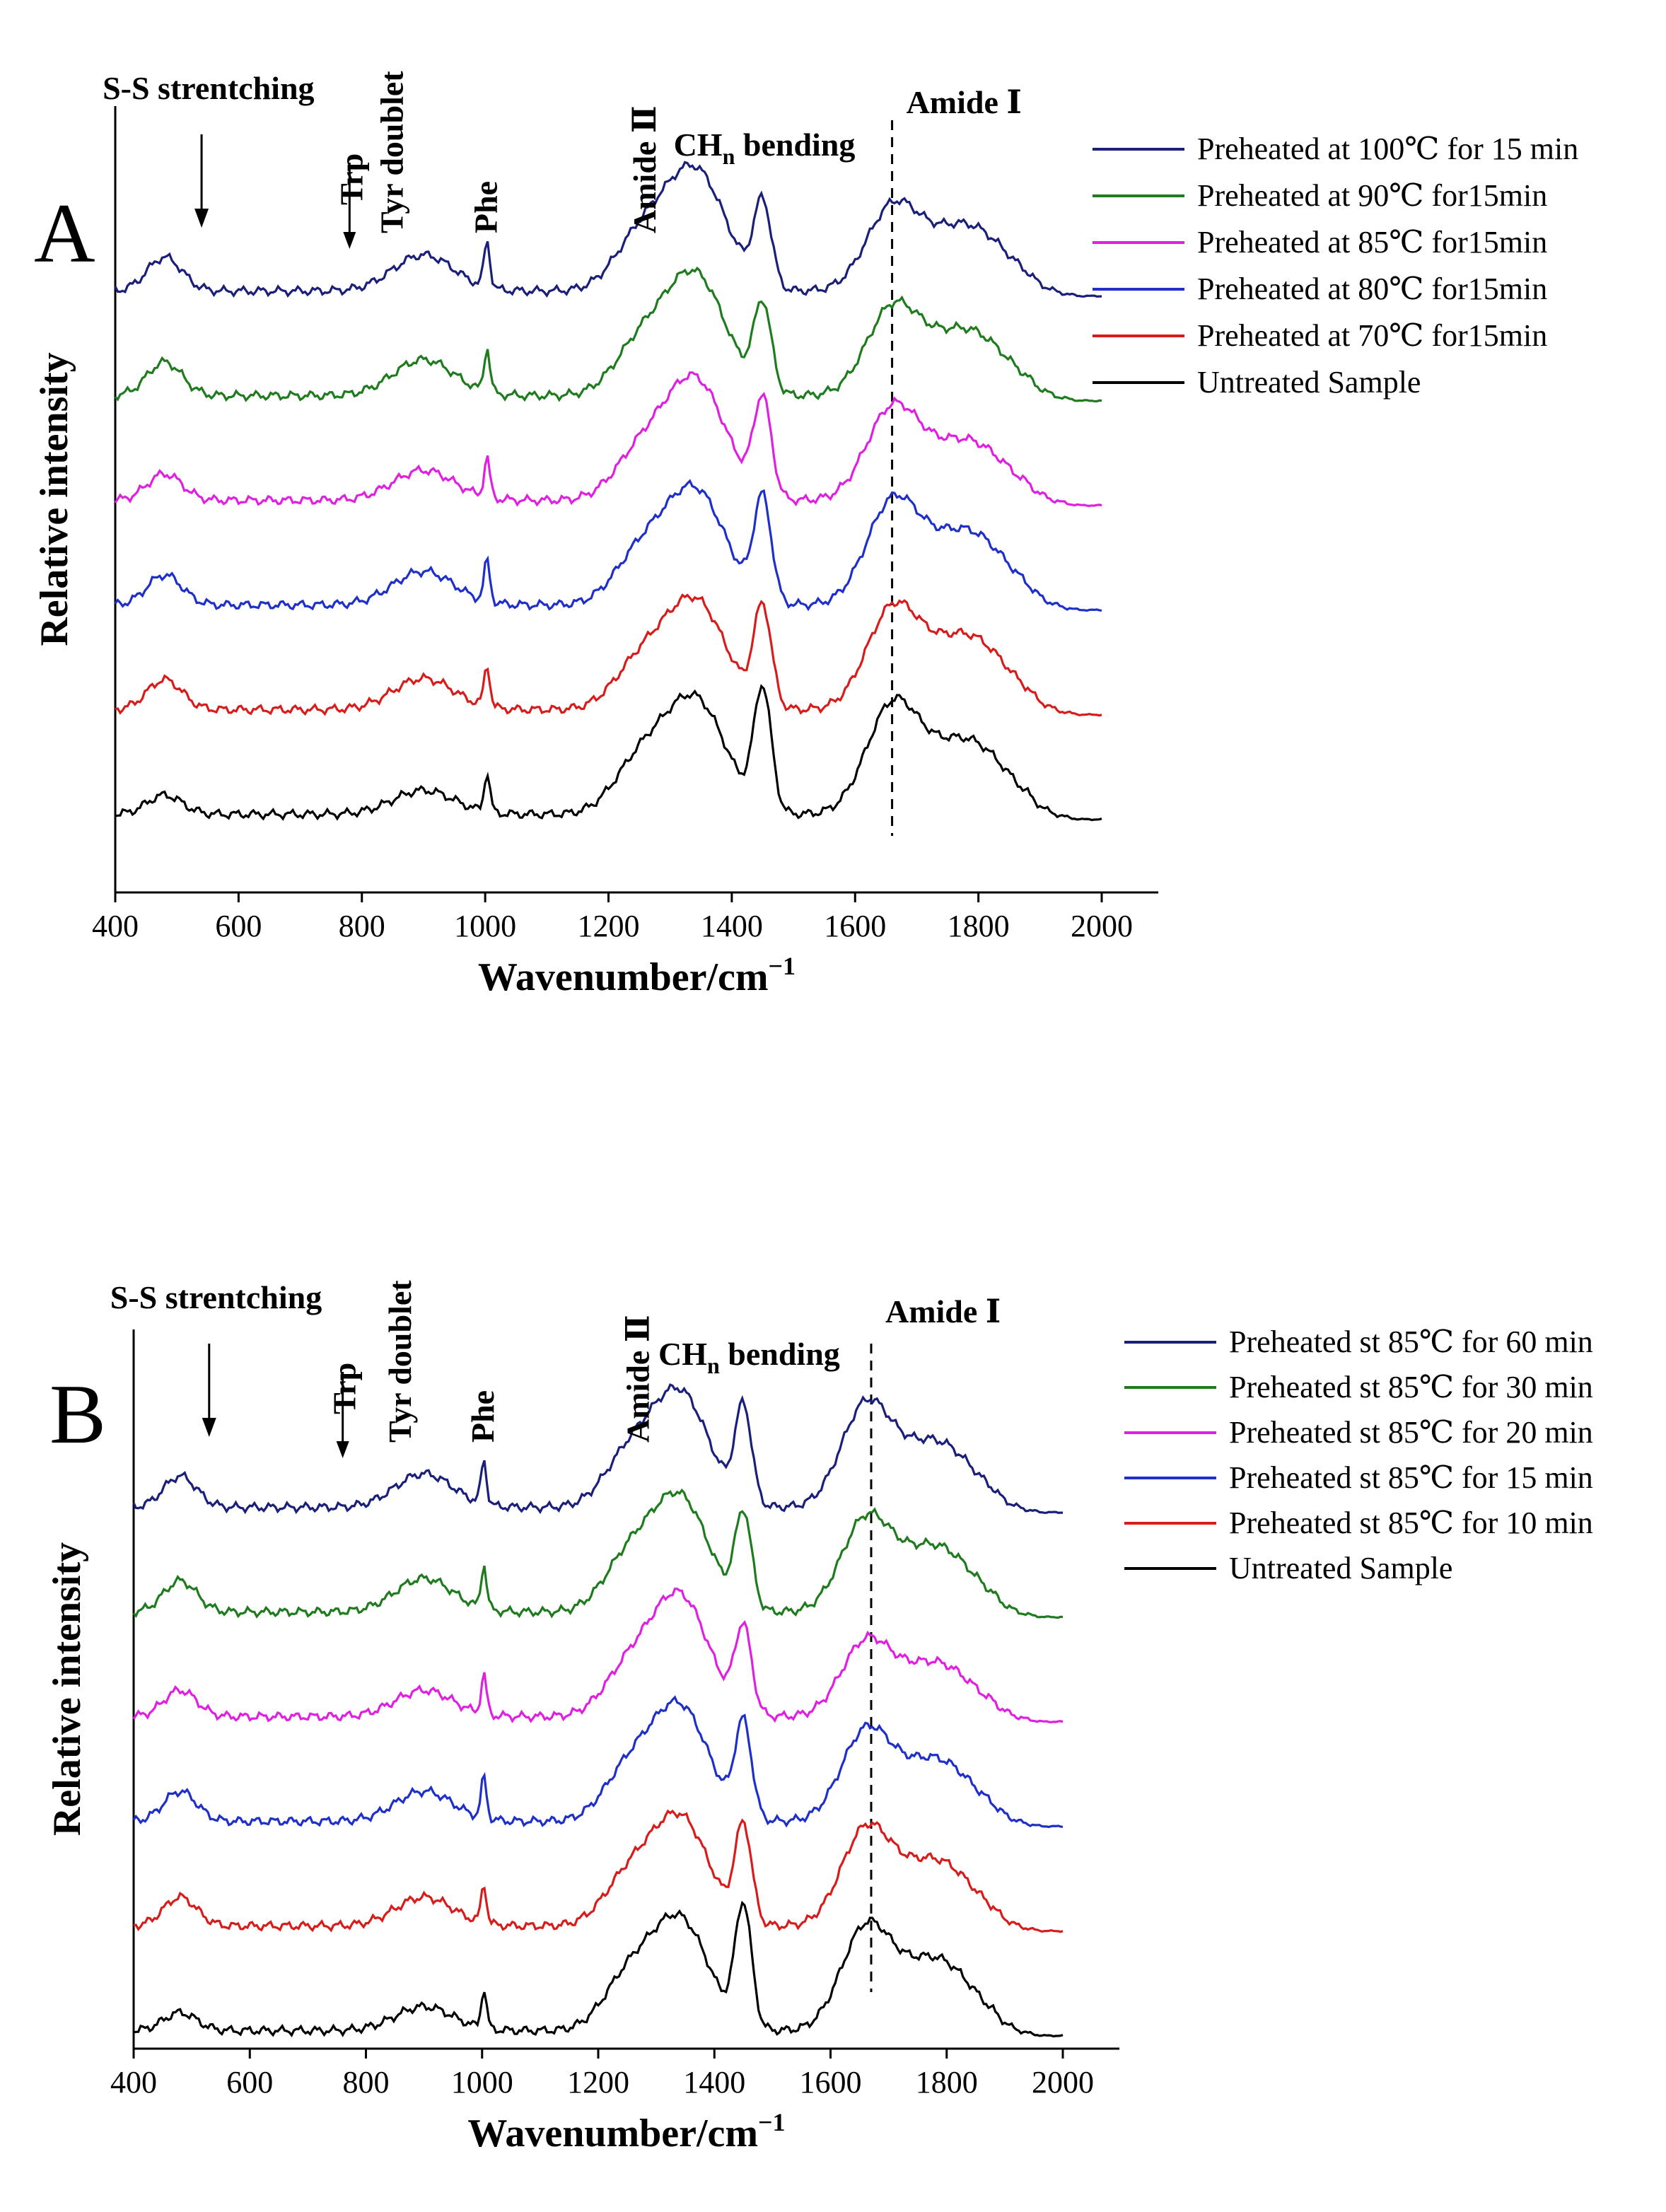 The height and width of the screenshot is (2212, 1666). Describe the element at coordinates (1411, 1523) in the screenshot. I see `legend-label: Preheated st 85℃ for 10 min` at that location.